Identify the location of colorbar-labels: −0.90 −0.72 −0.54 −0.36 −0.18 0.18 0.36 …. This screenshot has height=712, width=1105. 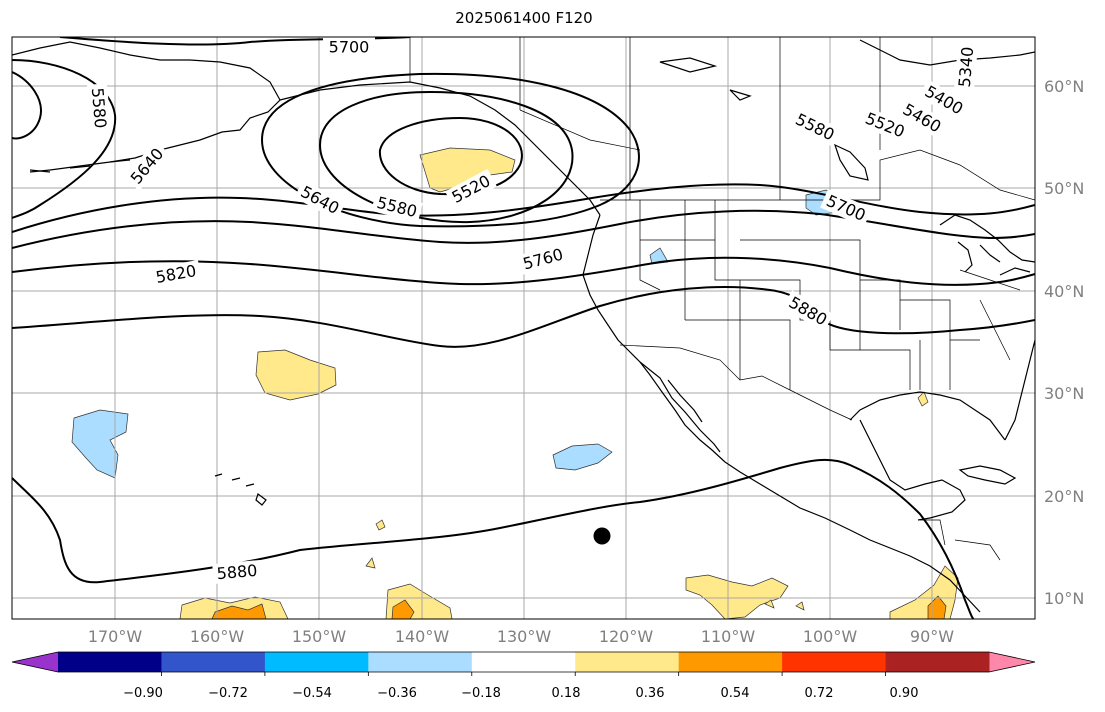
(520, 693).